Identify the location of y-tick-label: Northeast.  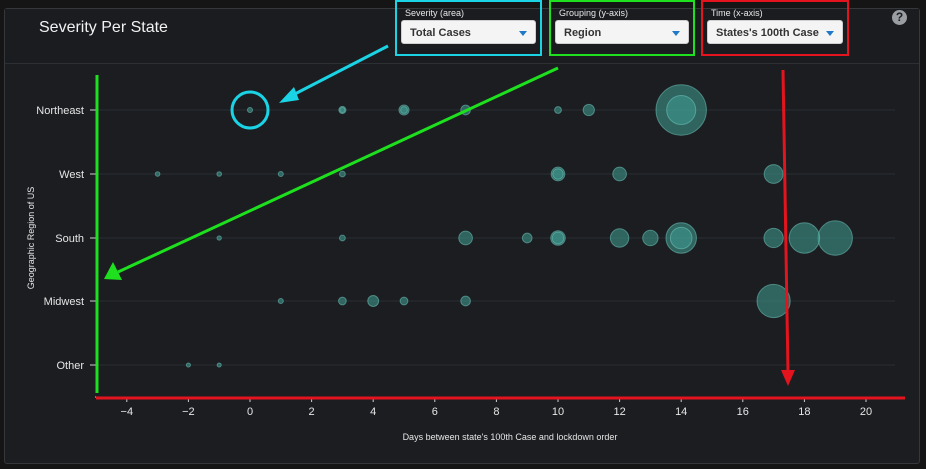
(60, 111).